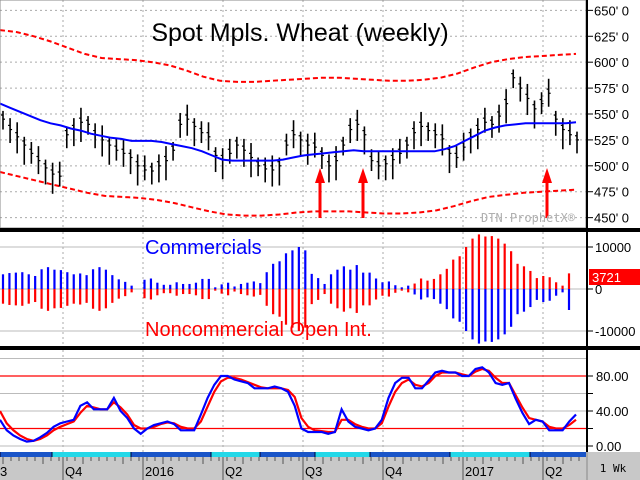  I want to click on interval-label: 1 Wk, so click(613, 468).